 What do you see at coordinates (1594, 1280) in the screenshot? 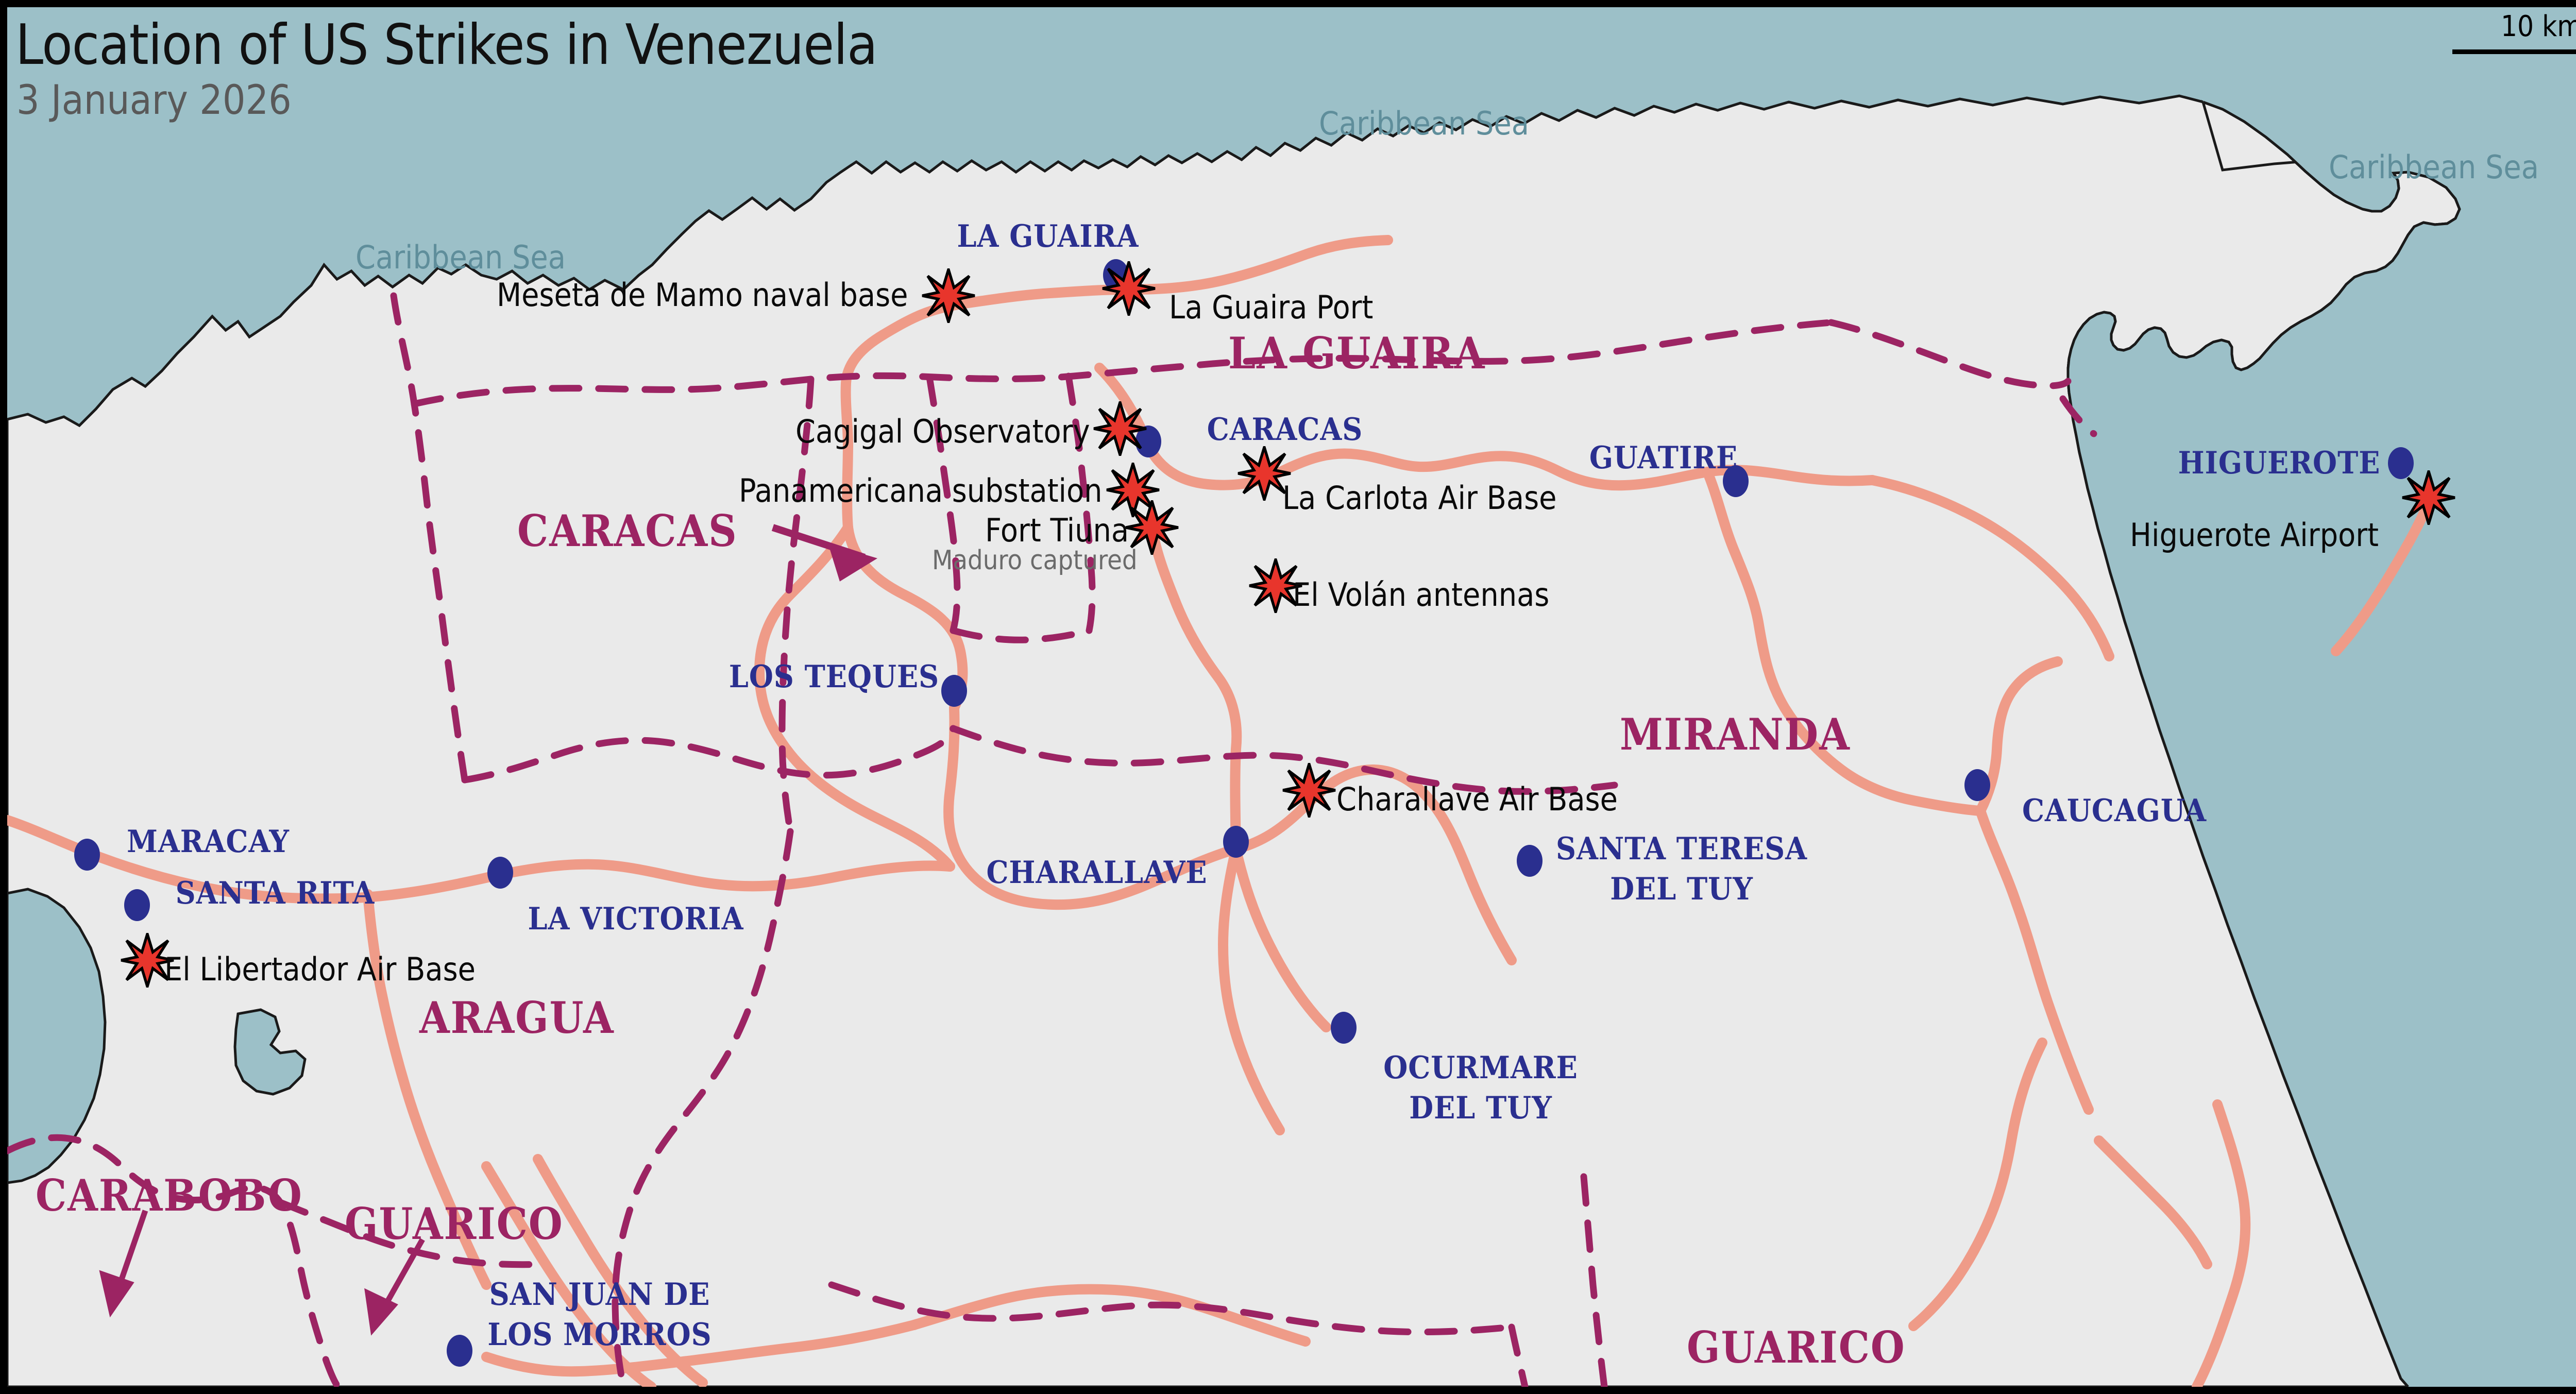
I see `boundary-se` at bounding box center [1594, 1280].